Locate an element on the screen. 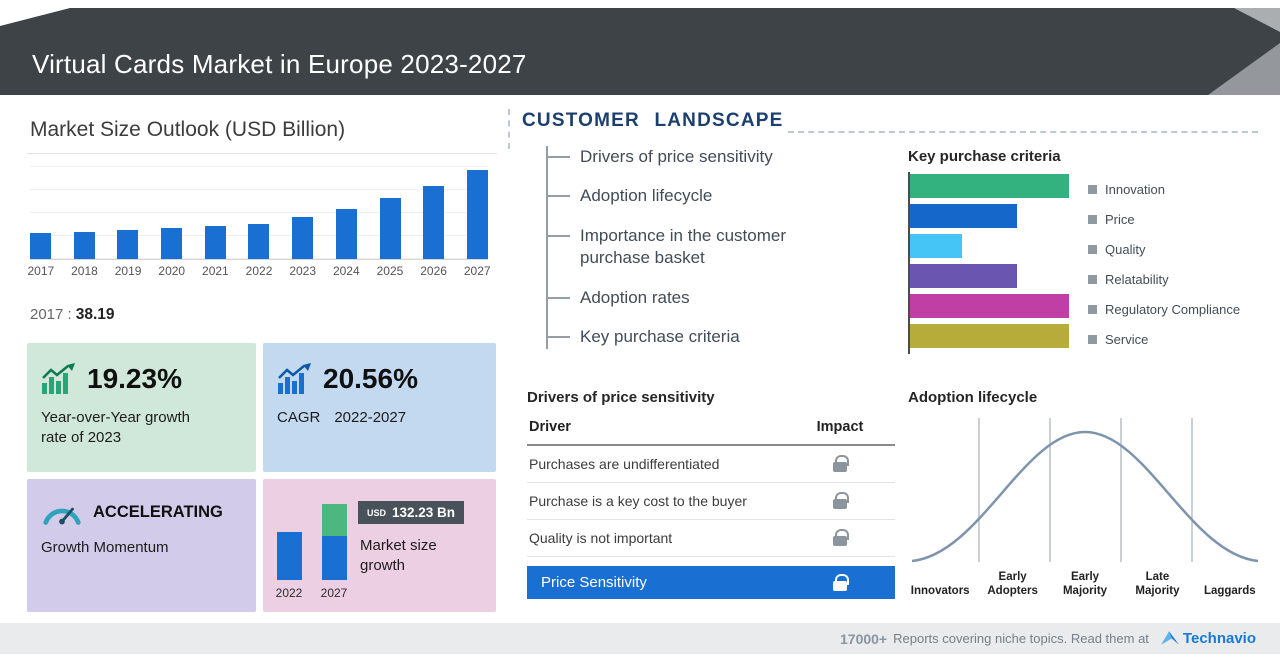  market-bar-2020 is located at coordinates (172, 243).